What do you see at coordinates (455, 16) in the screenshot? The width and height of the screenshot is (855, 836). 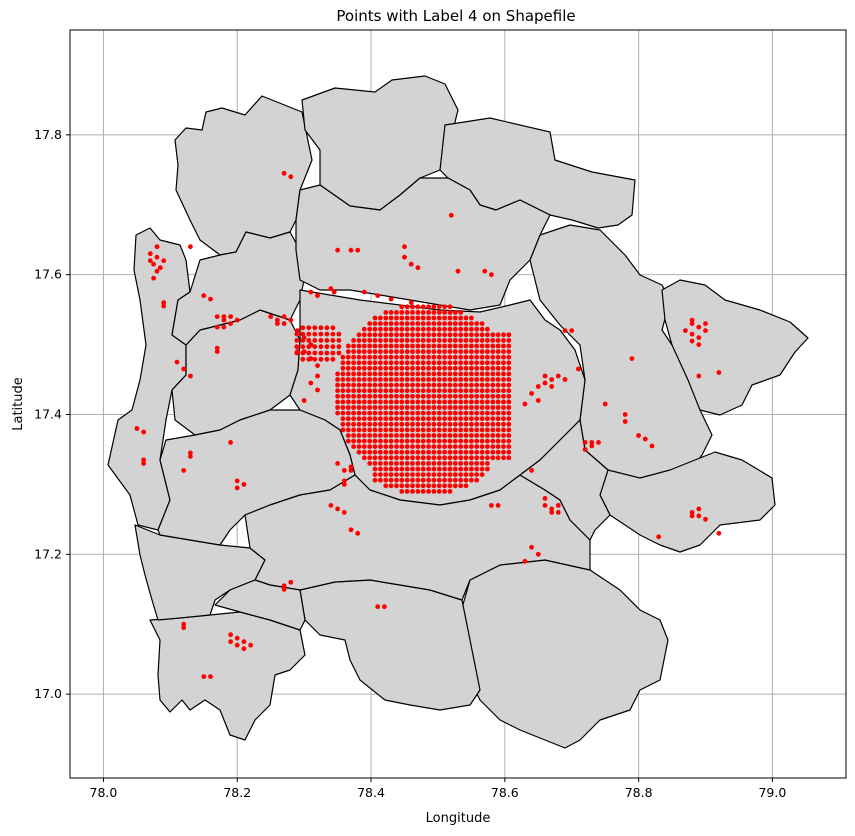 I see `plot-title: Points with Label 4 on Shapefile` at bounding box center [455, 16].